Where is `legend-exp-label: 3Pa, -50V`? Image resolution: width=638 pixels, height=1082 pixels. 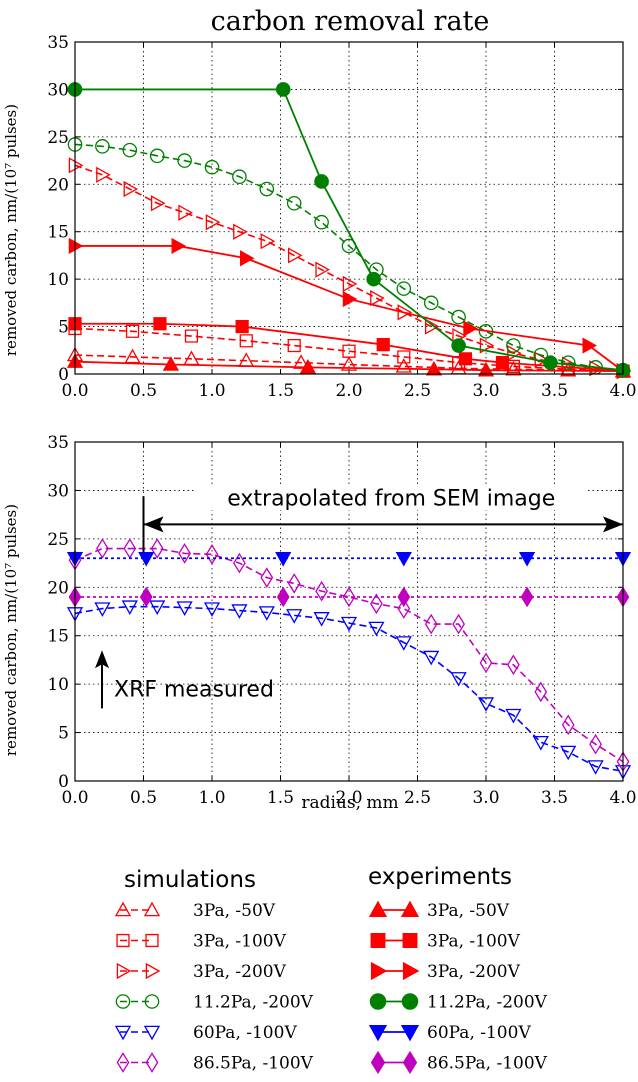 legend-exp-label: 3Pa, -50V is located at coordinates (468, 911).